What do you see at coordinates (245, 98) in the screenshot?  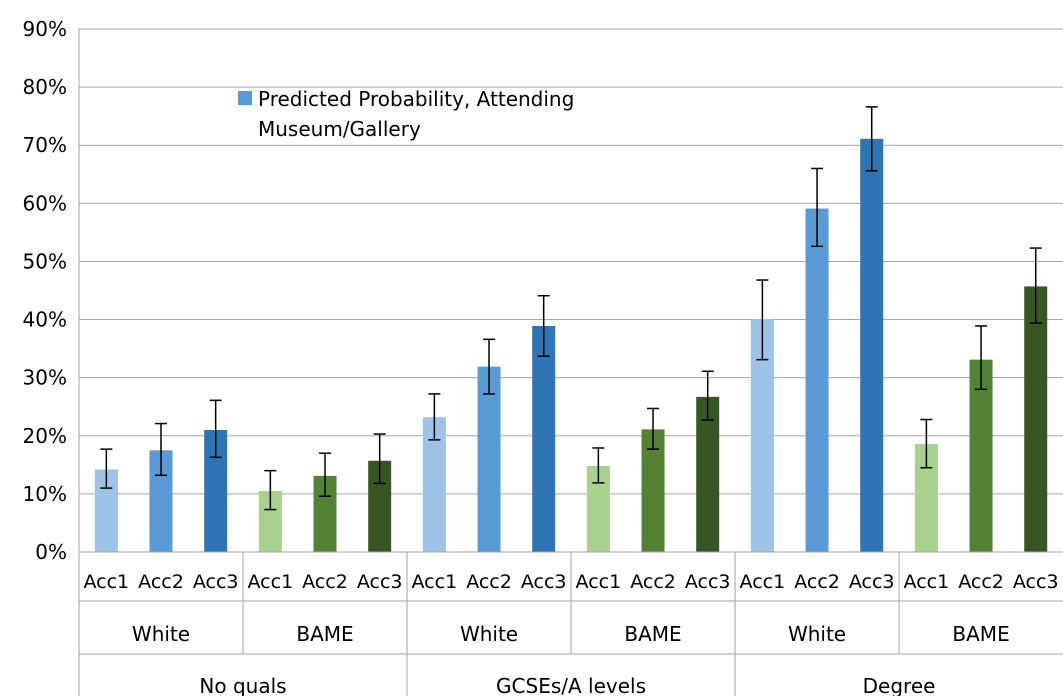 I see `legend-swatch` at bounding box center [245, 98].